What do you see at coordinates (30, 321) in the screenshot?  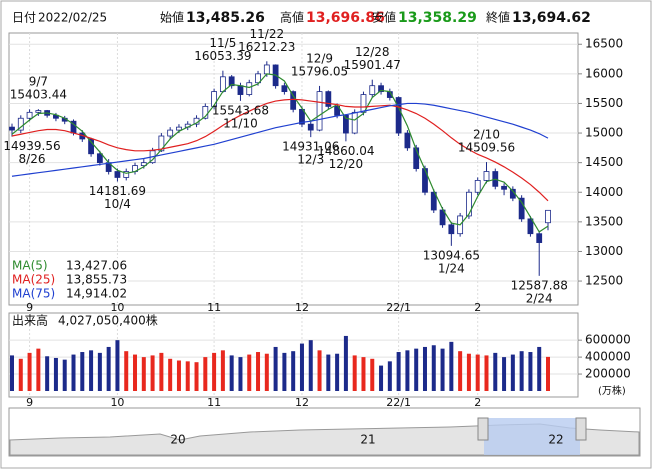 I see `volume-label: 出来高` at bounding box center [30, 321].